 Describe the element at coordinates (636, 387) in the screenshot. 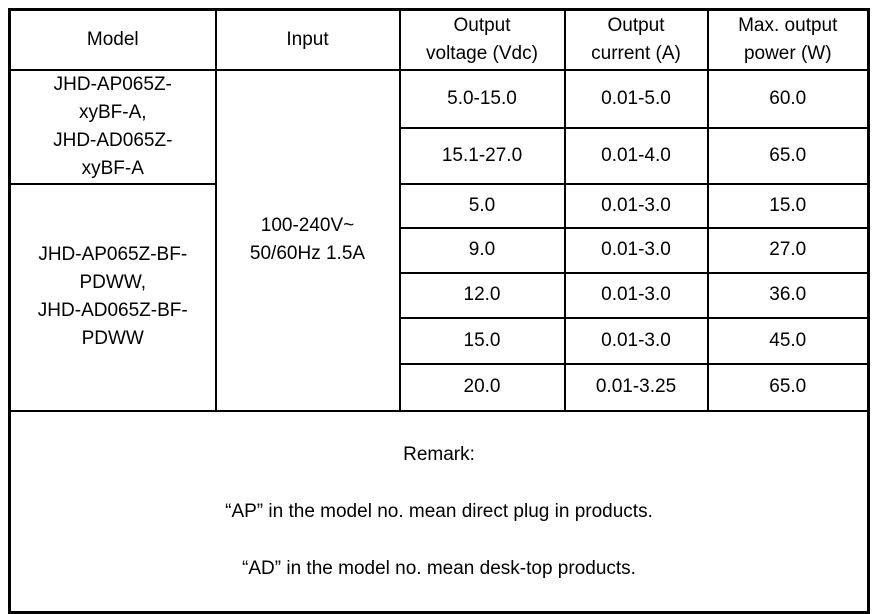

I see `output-current-cell: 0.01-3.25` at that location.